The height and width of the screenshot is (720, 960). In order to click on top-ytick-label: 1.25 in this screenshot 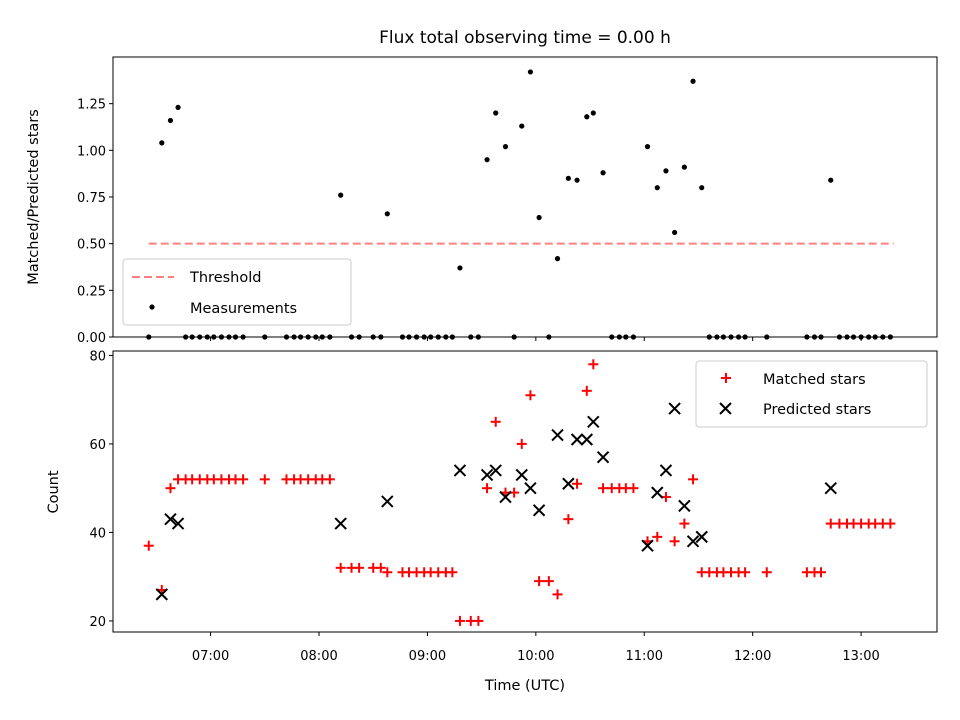, I will do `click(91, 105)`.